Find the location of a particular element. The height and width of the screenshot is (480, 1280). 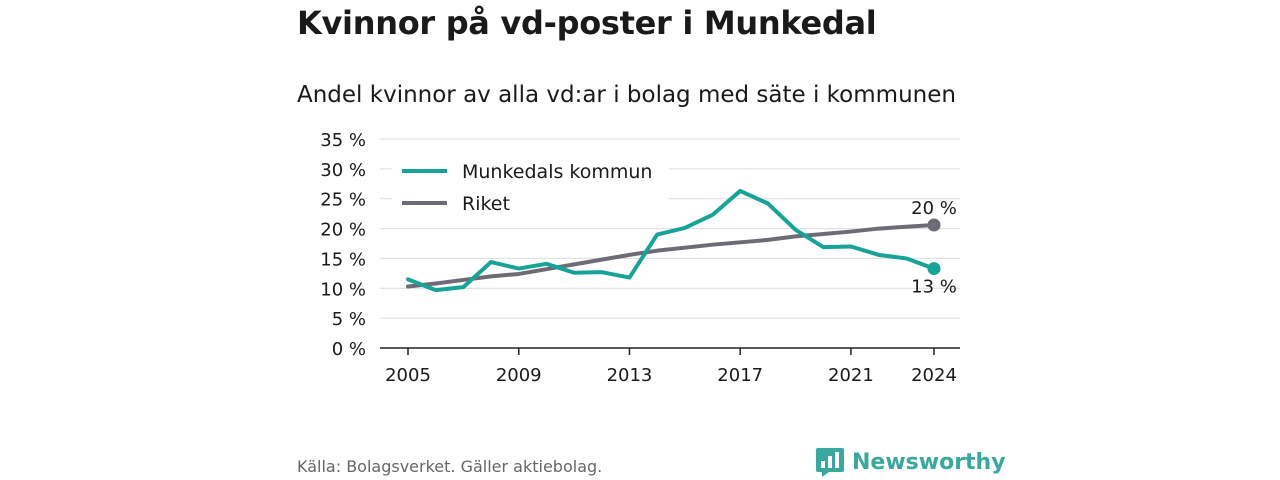

chart-title: Kvinnor på vd-poster i Munkedal is located at coordinates (587, 23).